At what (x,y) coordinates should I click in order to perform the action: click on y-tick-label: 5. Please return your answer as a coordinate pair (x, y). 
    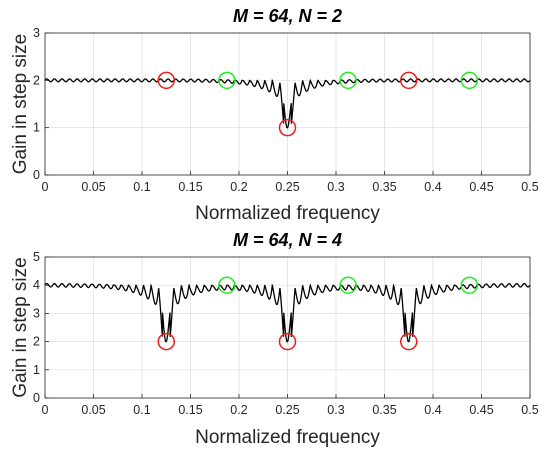
    Looking at the image, I should click on (36, 257).